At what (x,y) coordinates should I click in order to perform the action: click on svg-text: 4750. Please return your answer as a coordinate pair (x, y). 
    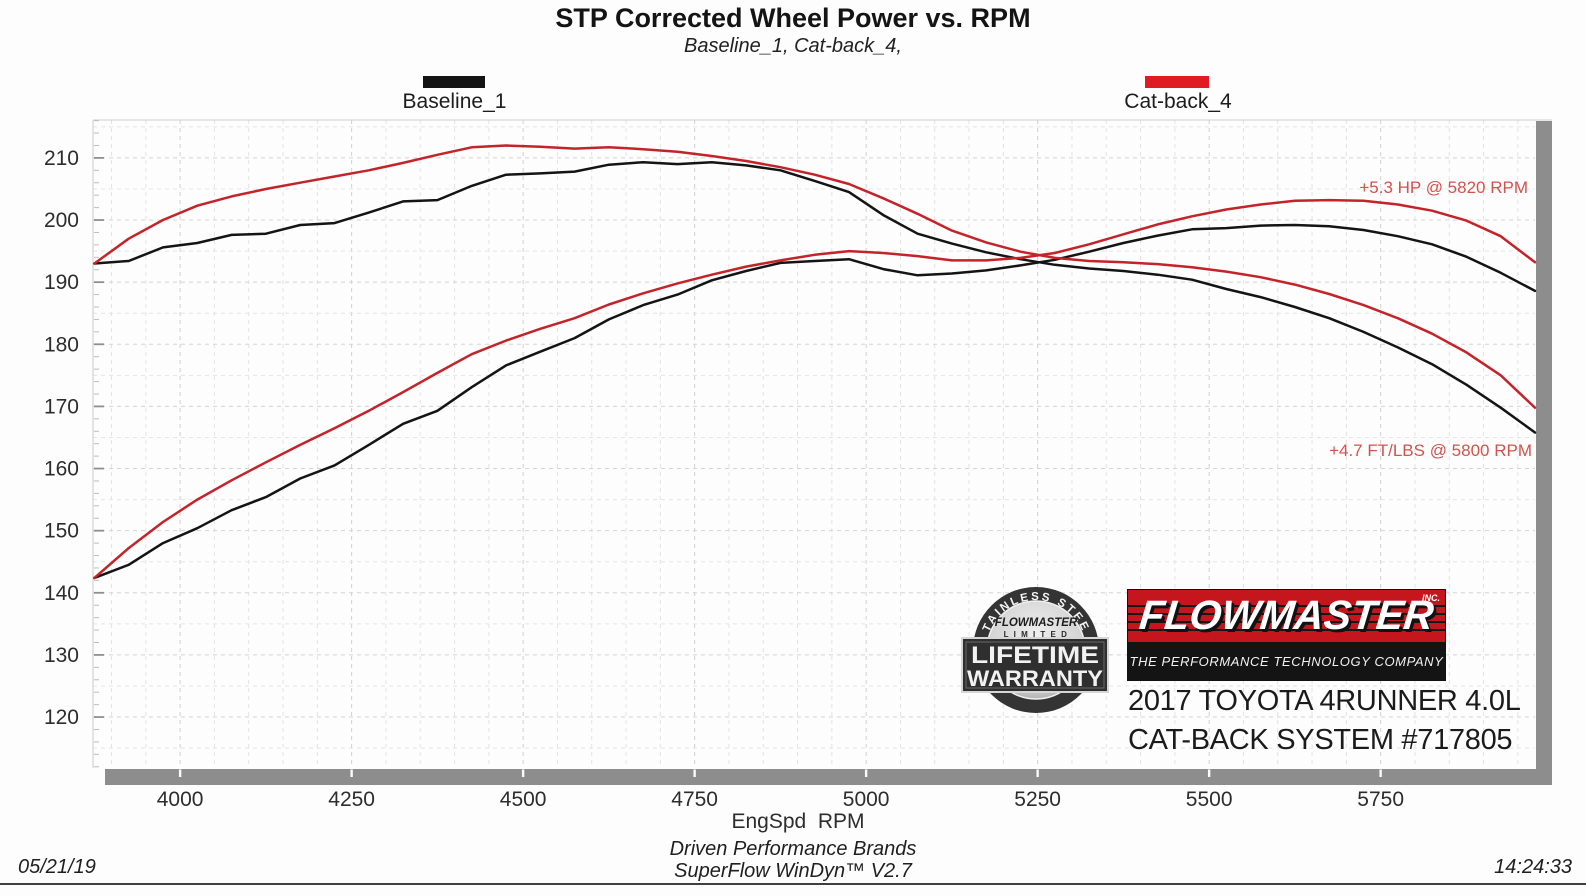
    Looking at the image, I should click on (694, 799).